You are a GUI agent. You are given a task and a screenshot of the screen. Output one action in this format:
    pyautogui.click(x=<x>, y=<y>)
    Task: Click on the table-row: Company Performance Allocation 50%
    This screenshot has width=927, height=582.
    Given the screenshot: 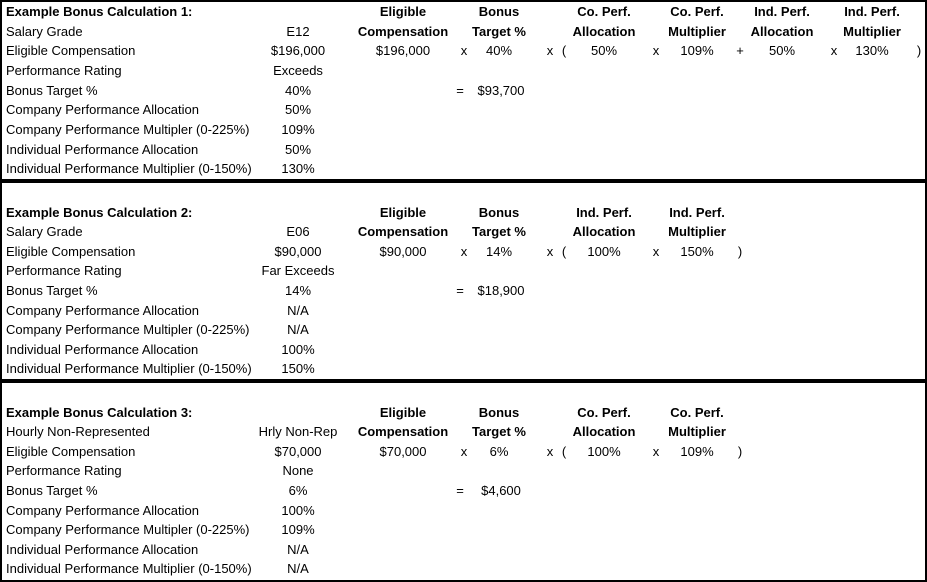 What is the action you would take?
    pyautogui.click(x=463, y=110)
    